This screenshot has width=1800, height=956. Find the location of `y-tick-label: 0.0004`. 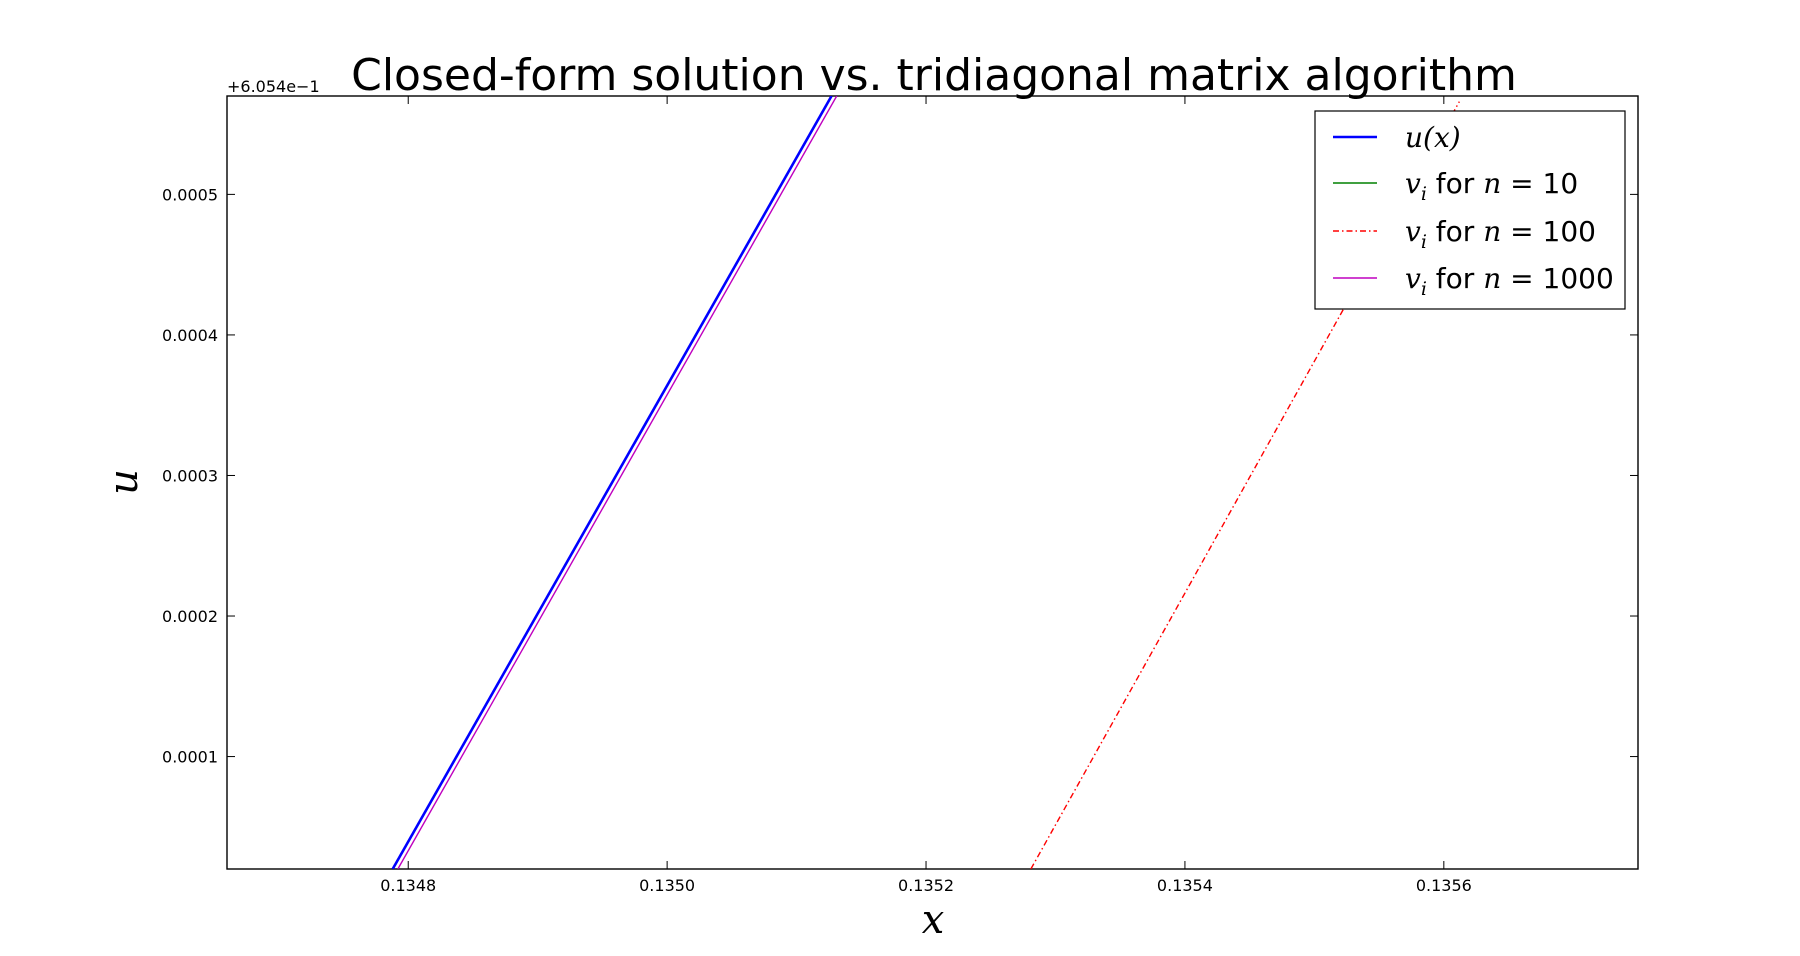

y-tick-label: 0.0004 is located at coordinates (190, 335).